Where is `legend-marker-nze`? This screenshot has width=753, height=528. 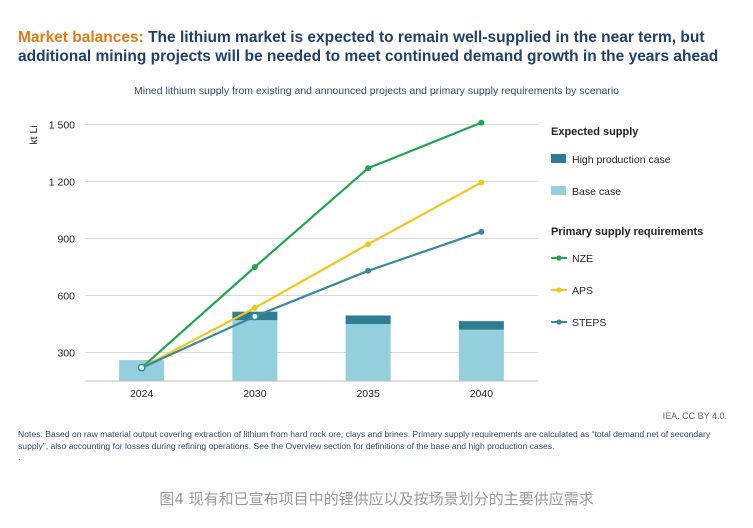
legend-marker-nze is located at coordinates (559, 258).